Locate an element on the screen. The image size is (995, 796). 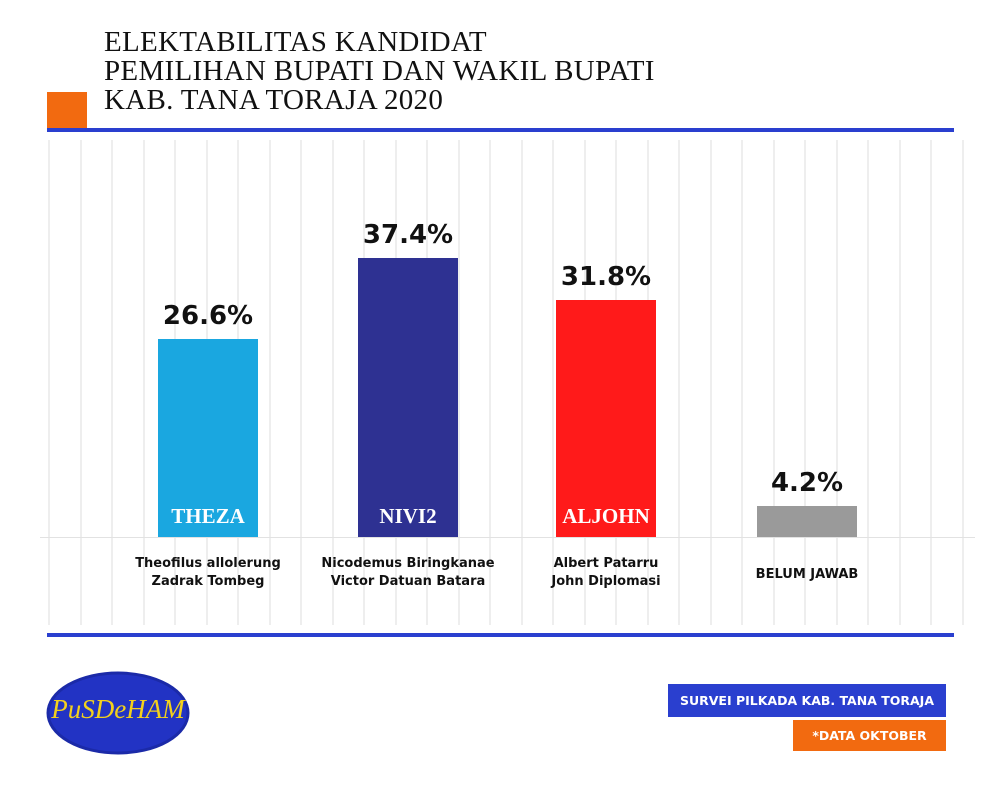
date-badge: *DATA OKTOBER 2020 is located at coordinates (869, 747).